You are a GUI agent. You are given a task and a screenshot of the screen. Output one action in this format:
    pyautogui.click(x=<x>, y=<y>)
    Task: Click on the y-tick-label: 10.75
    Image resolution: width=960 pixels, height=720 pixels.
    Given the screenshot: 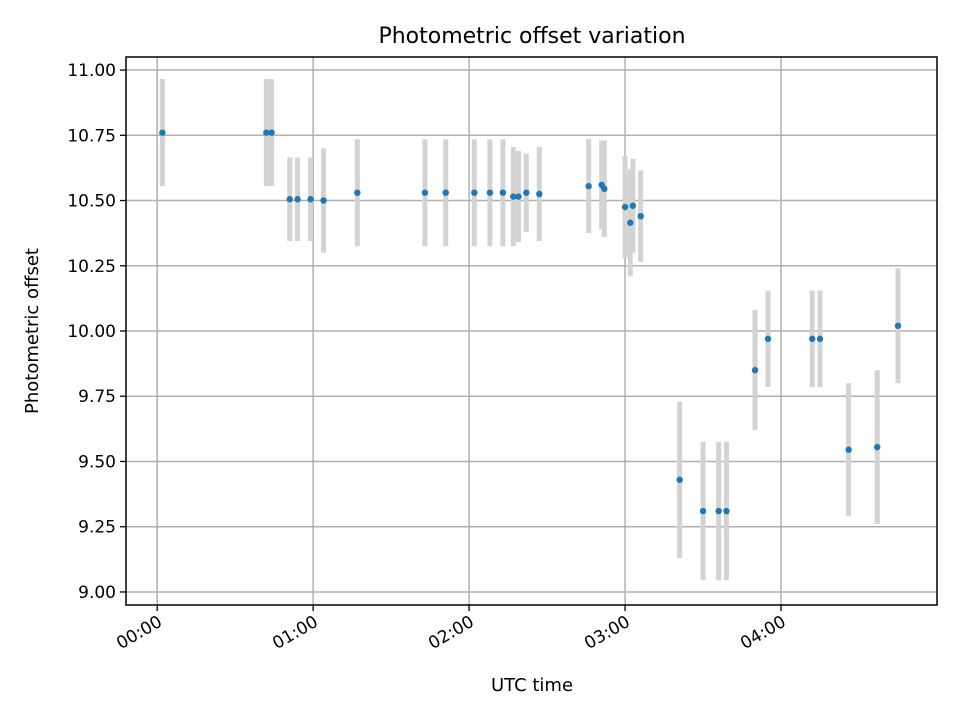 What is the action you would take?
    pyautogui.click(x=91, y=136)
    